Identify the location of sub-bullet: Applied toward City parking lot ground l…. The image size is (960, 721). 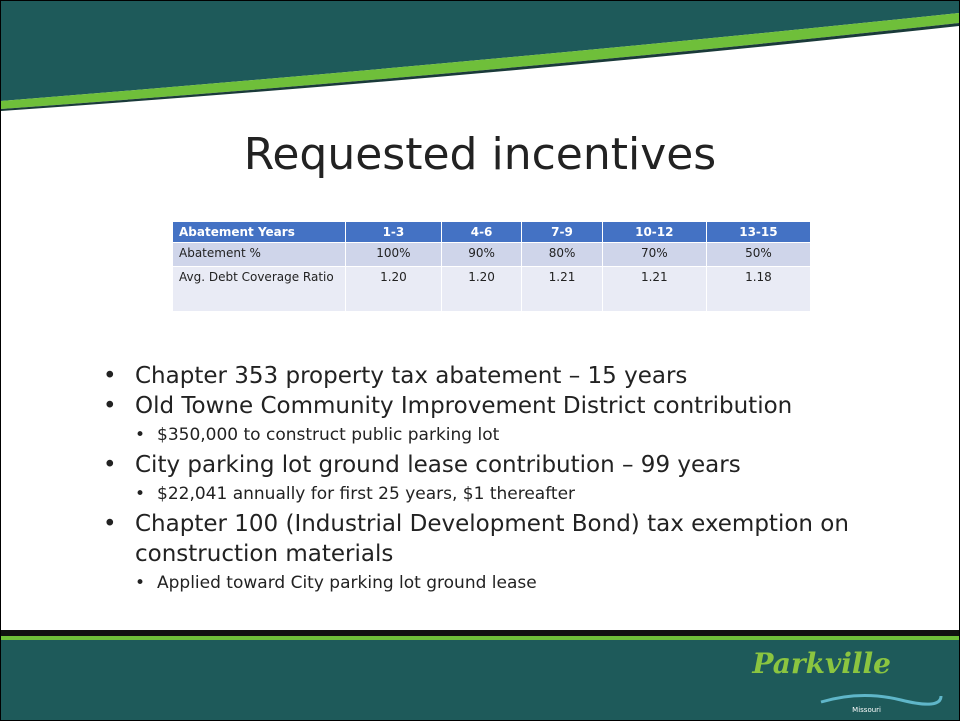
(481, 583).